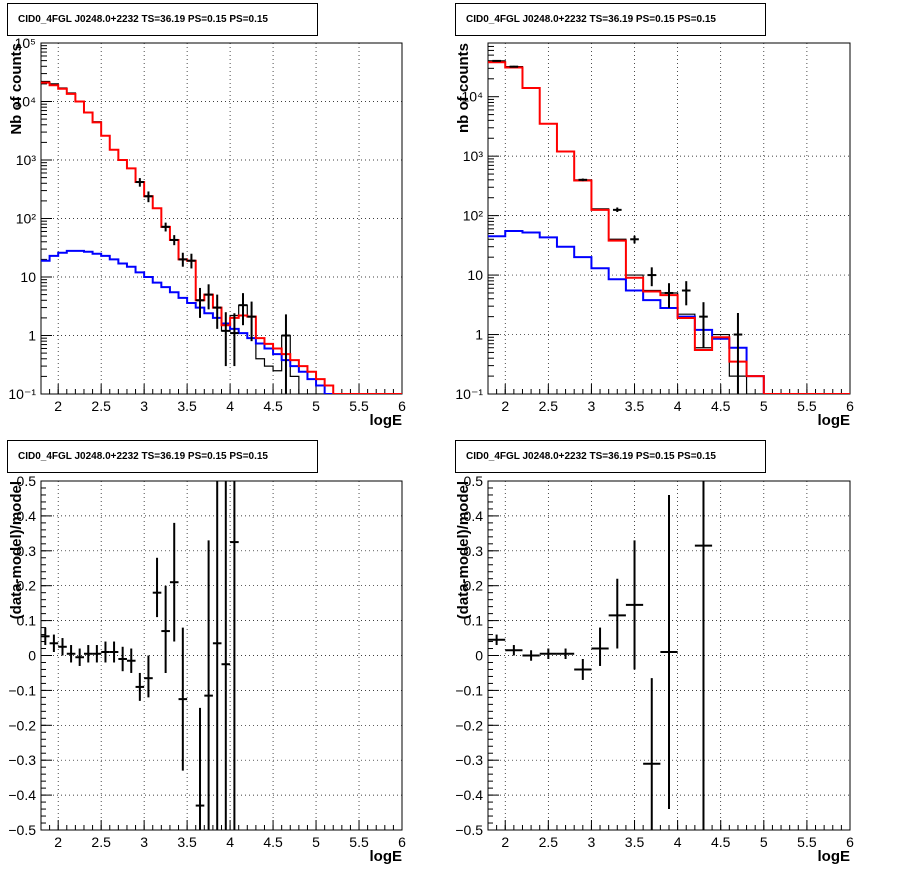 The height and width of the screenshot is (875, 898). What do you see at coordinates (22, 795) in the screenshot?
I see `y-tick-label: −0.4` at bounding box center [22, 795].